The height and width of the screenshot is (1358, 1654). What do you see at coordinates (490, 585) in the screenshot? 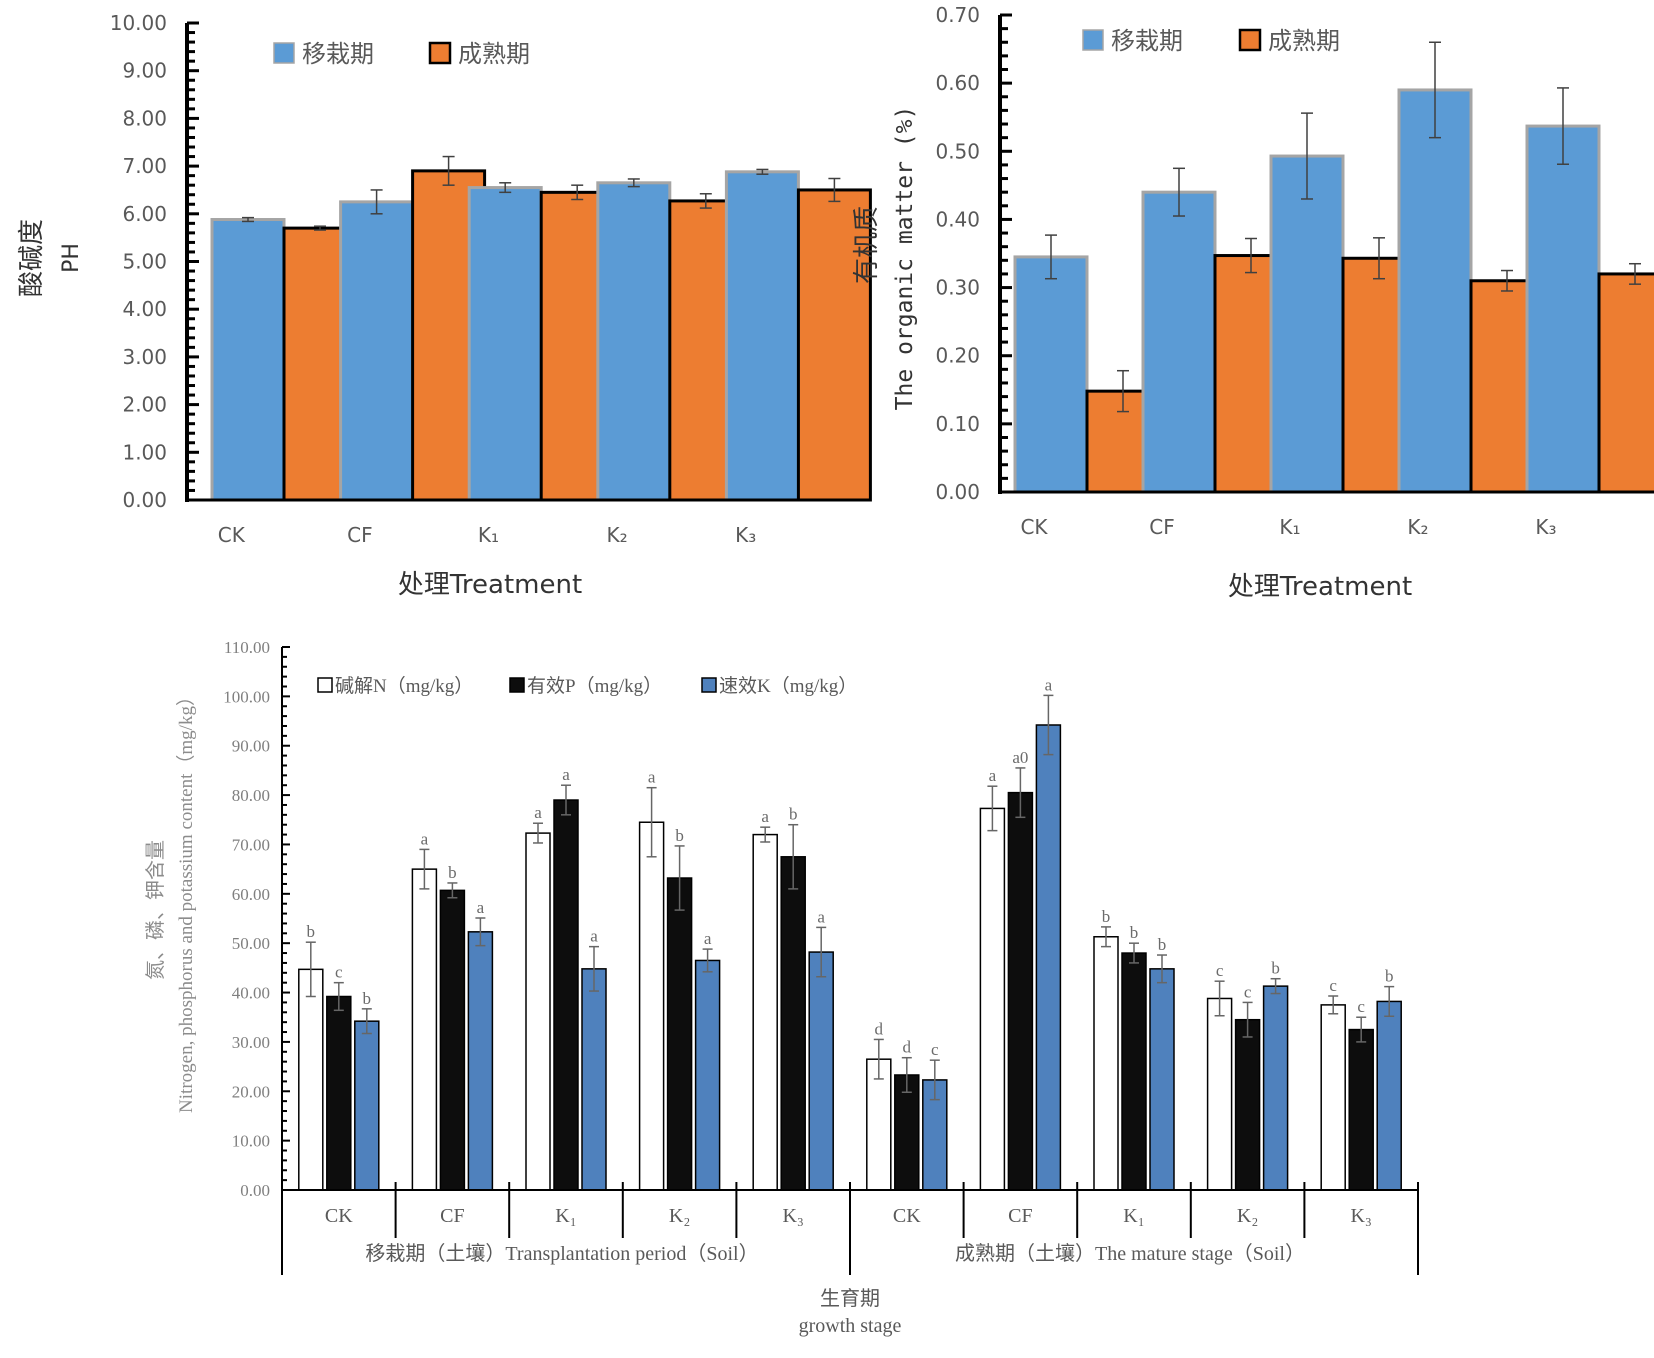
I see `ph-xlabel: 处理Treatment` at bounding box center [490, 585].